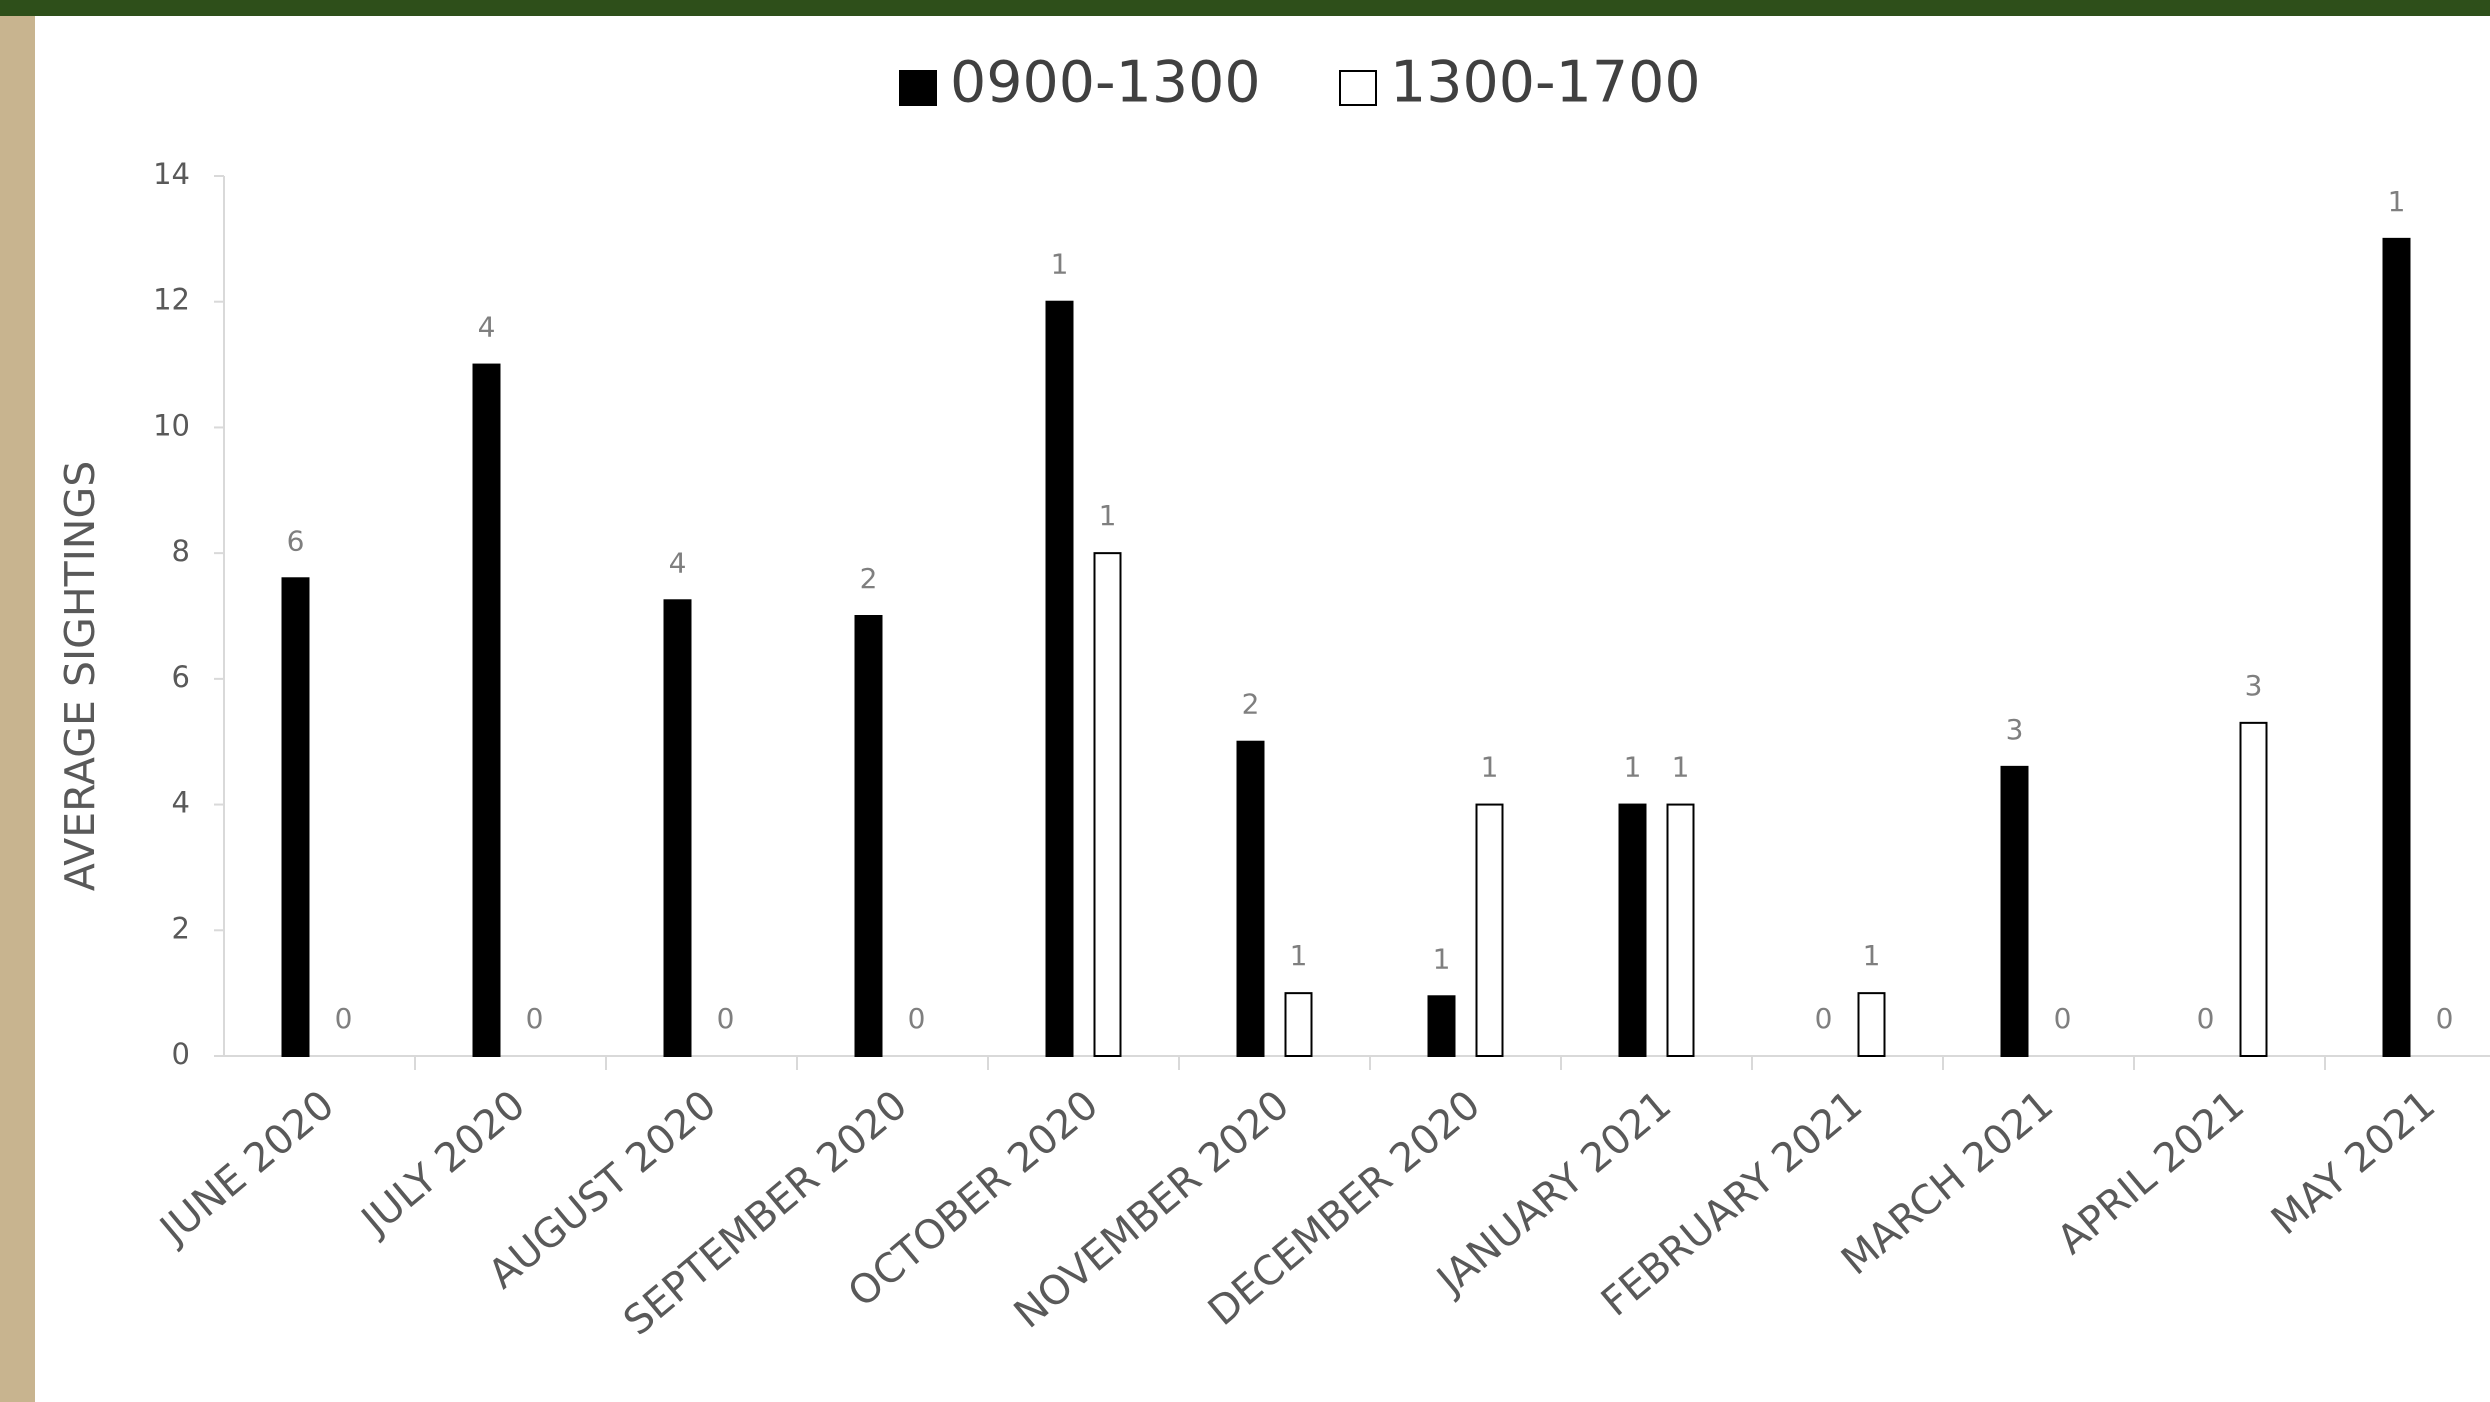 The height and width of the screenshot is (1402, 2490). What do you see at coordinates (181, 551) in the screenshot?
I see `y-tick-label: 8` at bounding box center [181, 551].